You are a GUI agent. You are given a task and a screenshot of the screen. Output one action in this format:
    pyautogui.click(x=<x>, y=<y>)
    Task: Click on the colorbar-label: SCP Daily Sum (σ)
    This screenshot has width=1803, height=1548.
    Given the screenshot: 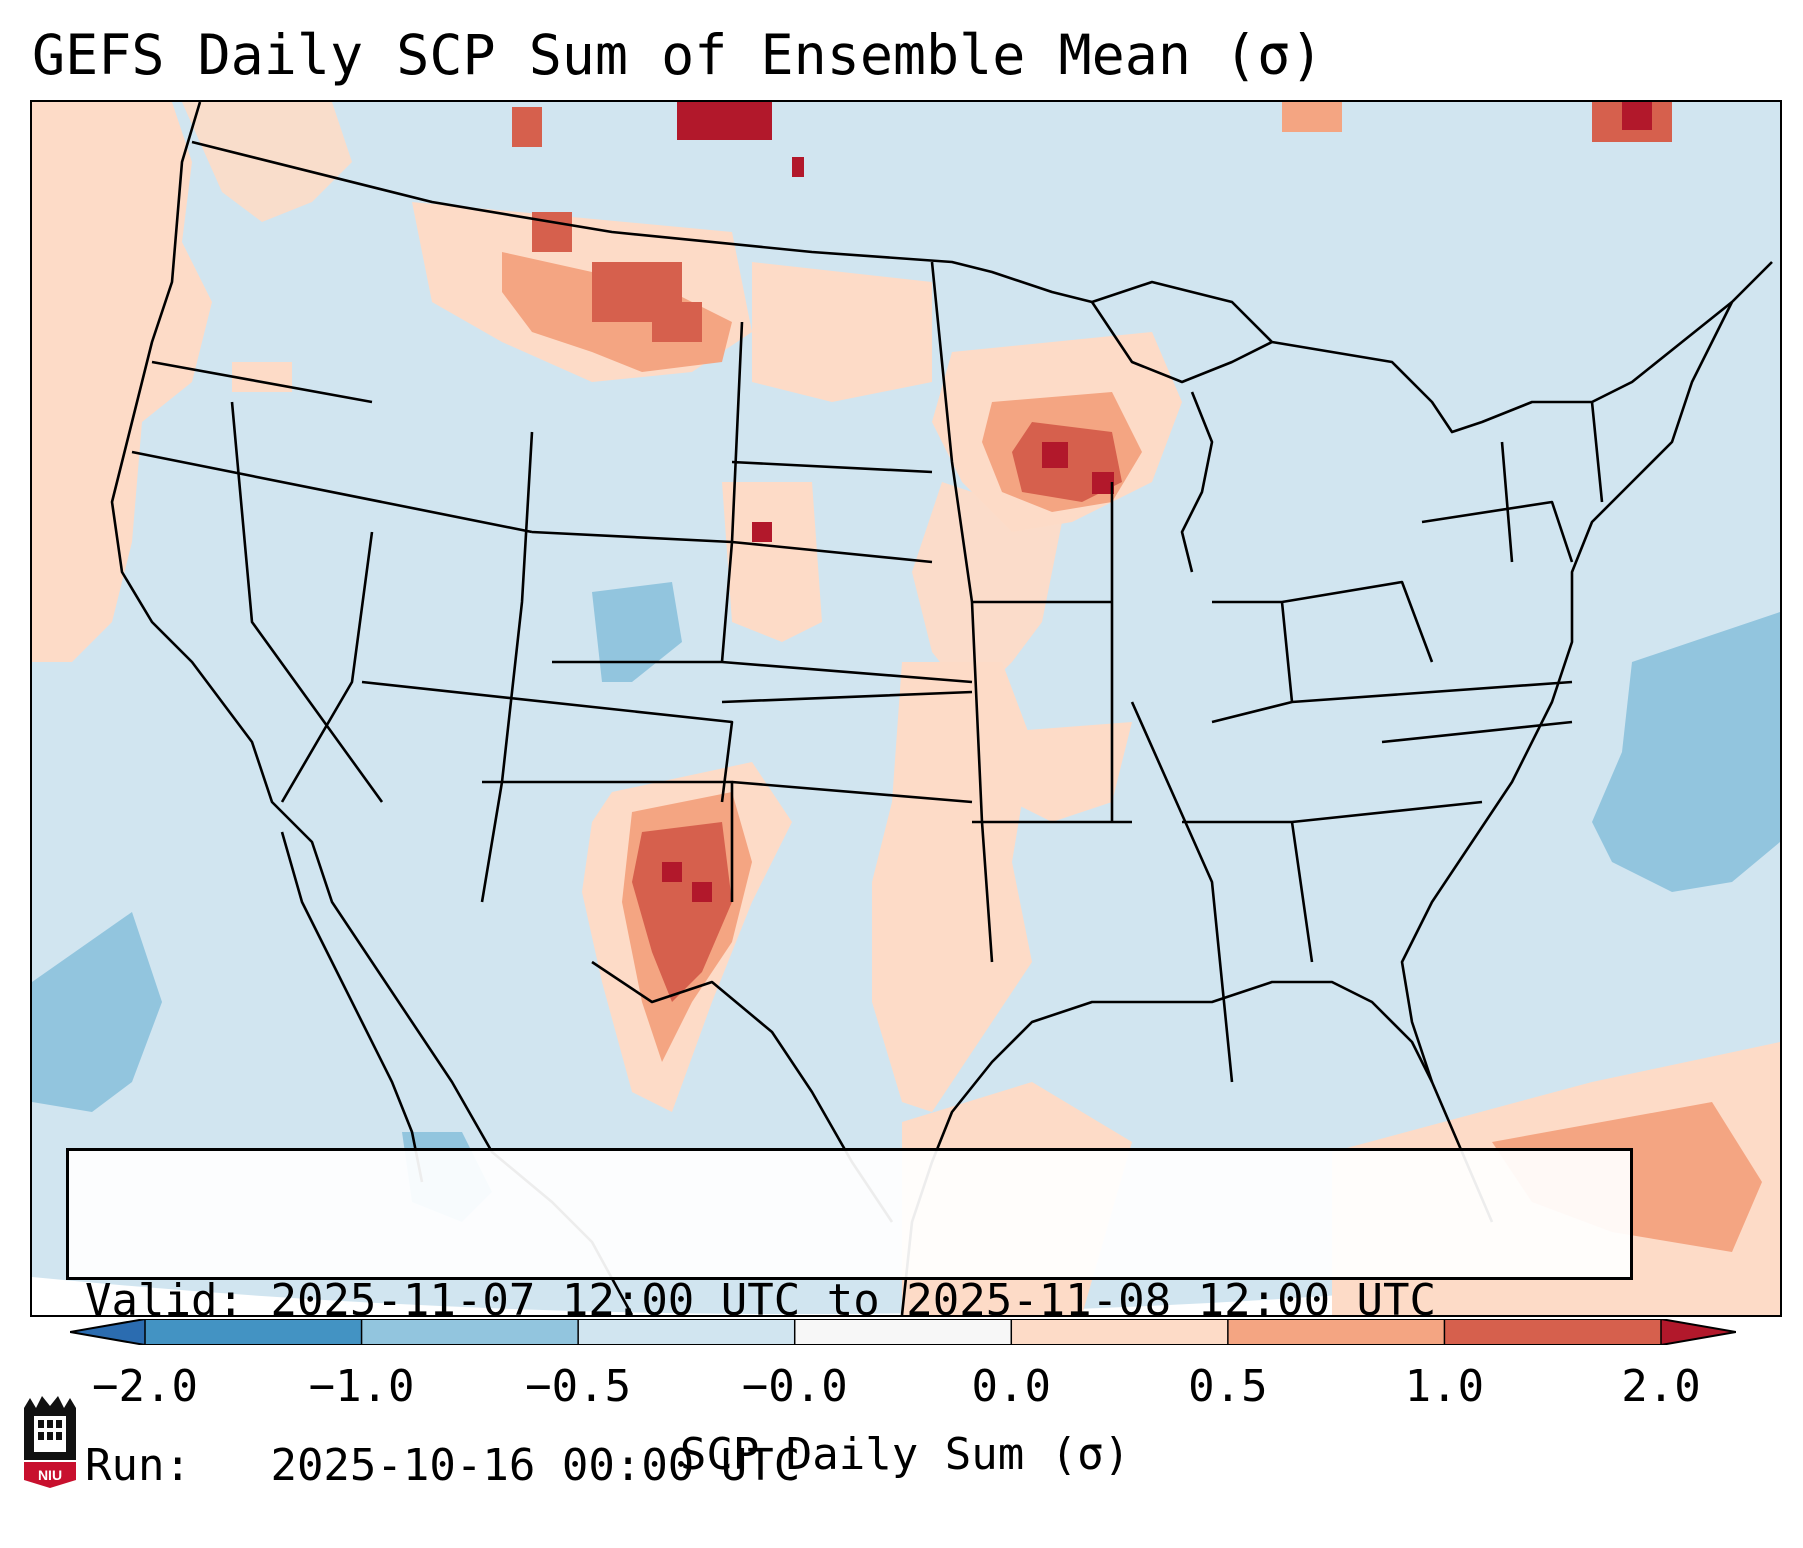 What is the action you would take?
    pyautogui.click(x=905, y=1454)
    